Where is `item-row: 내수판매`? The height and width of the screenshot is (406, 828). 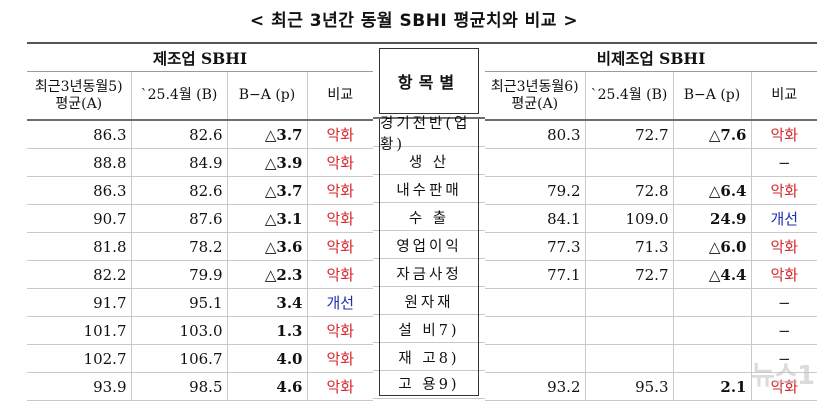 item-row: 내수판매 is located at coordinates (429, 189).